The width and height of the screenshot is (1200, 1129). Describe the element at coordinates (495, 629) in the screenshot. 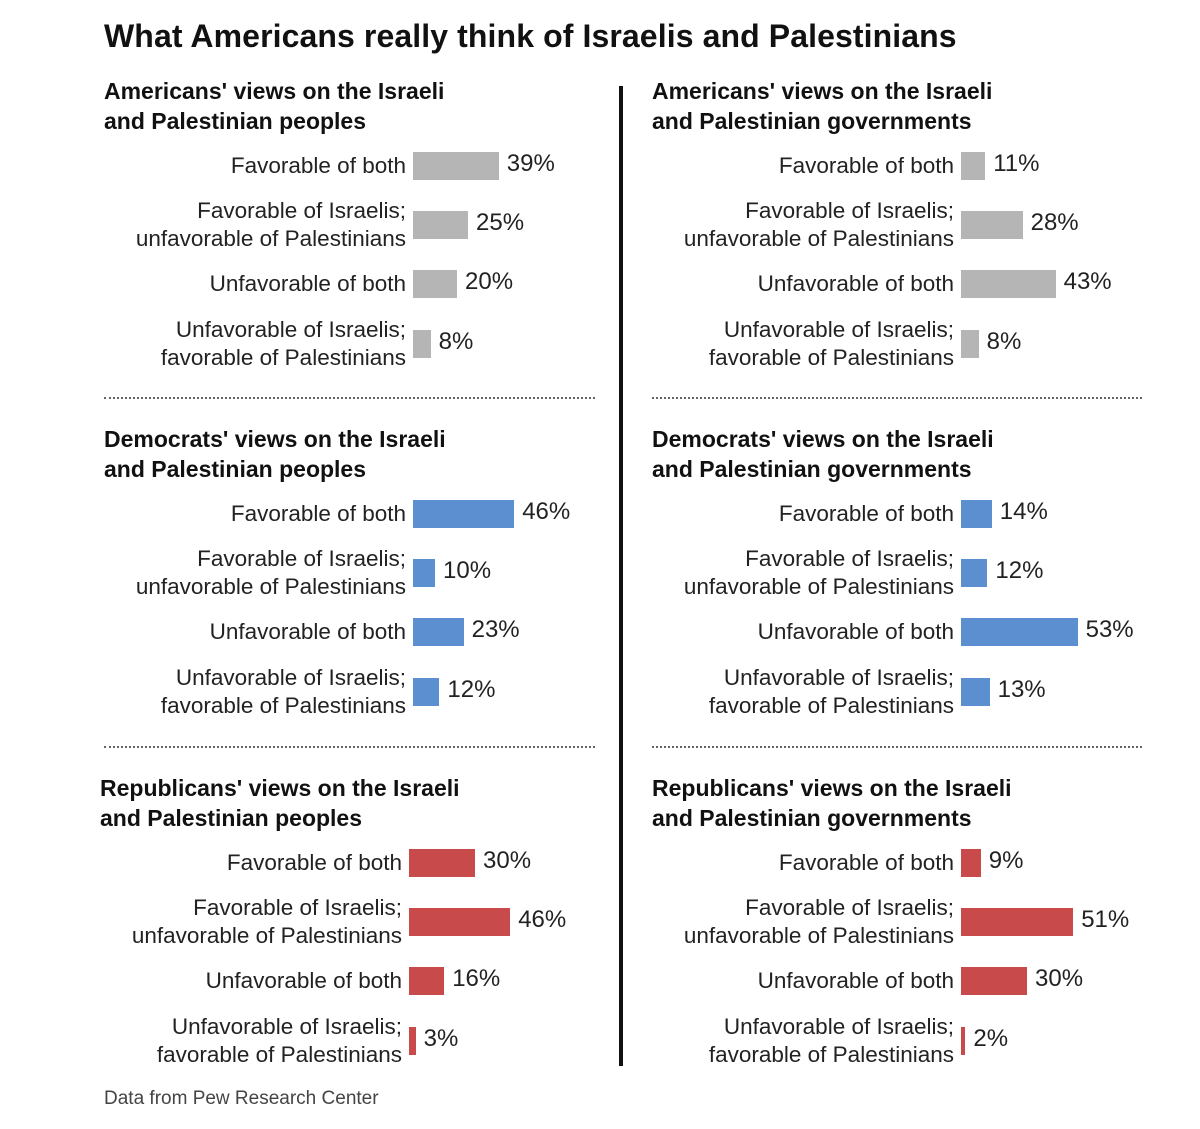

I see `value-label: 23%` at that location.